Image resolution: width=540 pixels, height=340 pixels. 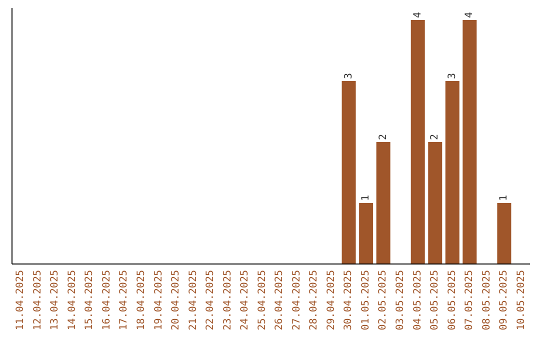 I want to click on x-tick-label: 21.04.2025, so click(x=193, y=300).